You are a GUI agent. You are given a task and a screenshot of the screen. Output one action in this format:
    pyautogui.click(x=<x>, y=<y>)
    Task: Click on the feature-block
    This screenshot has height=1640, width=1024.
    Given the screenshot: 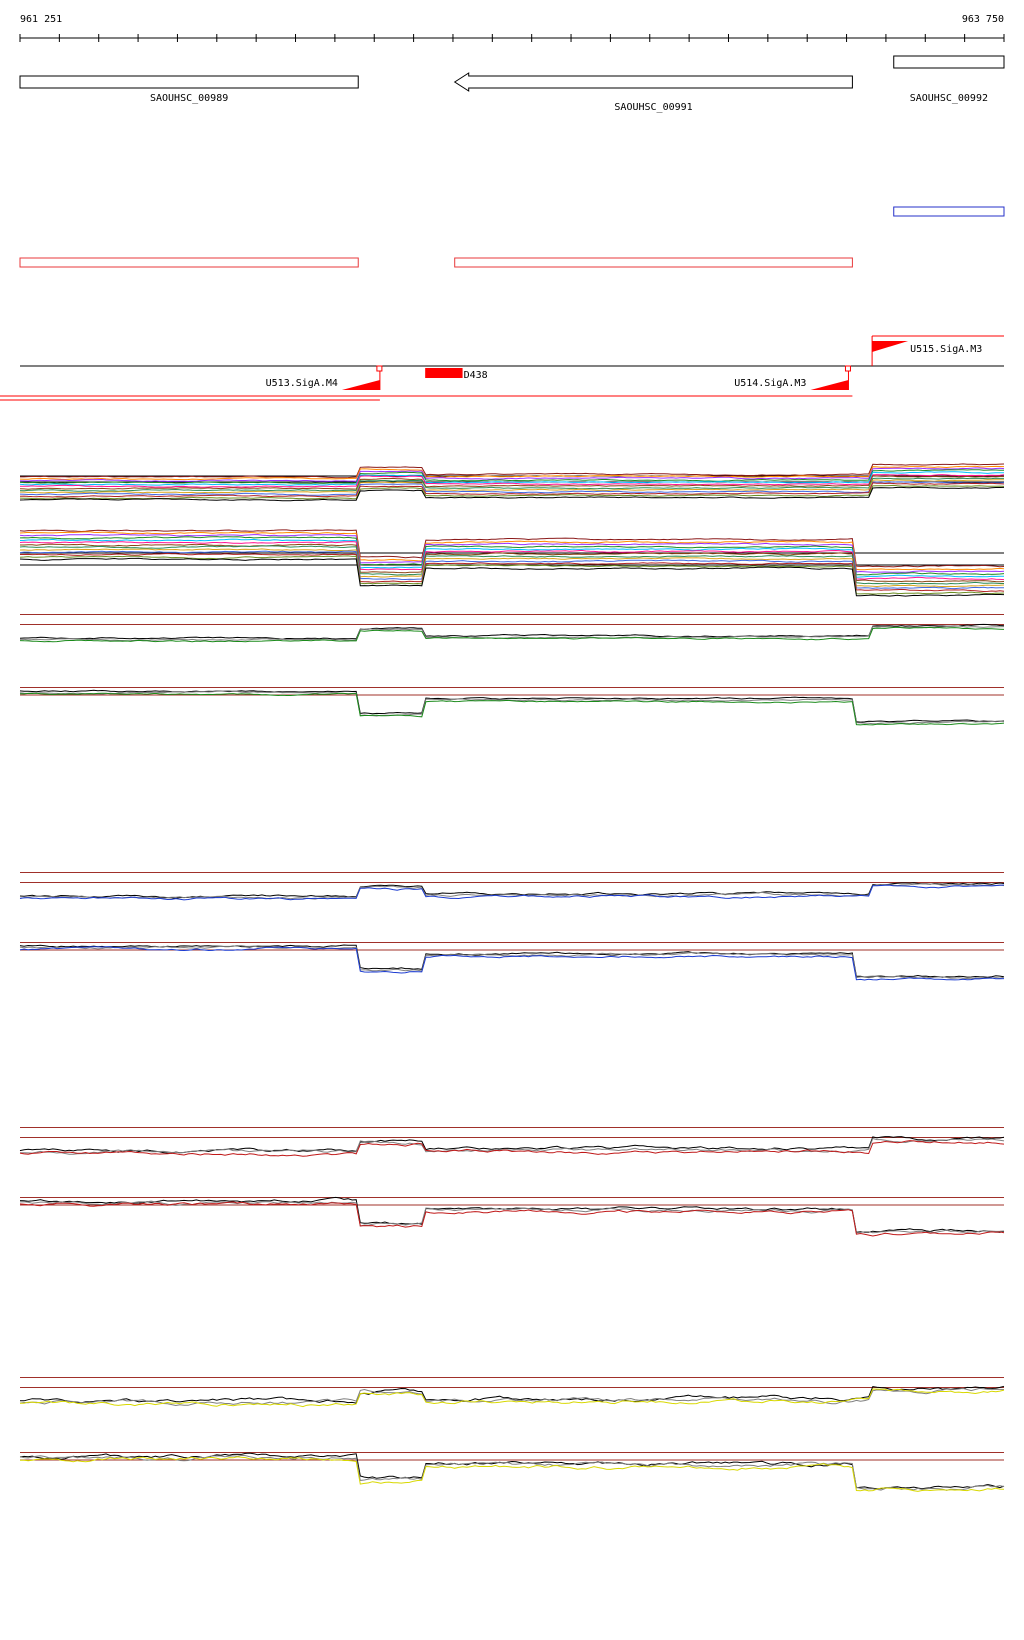 What is the action you would take?
    pyautogui.click(x=444, y=373)
    